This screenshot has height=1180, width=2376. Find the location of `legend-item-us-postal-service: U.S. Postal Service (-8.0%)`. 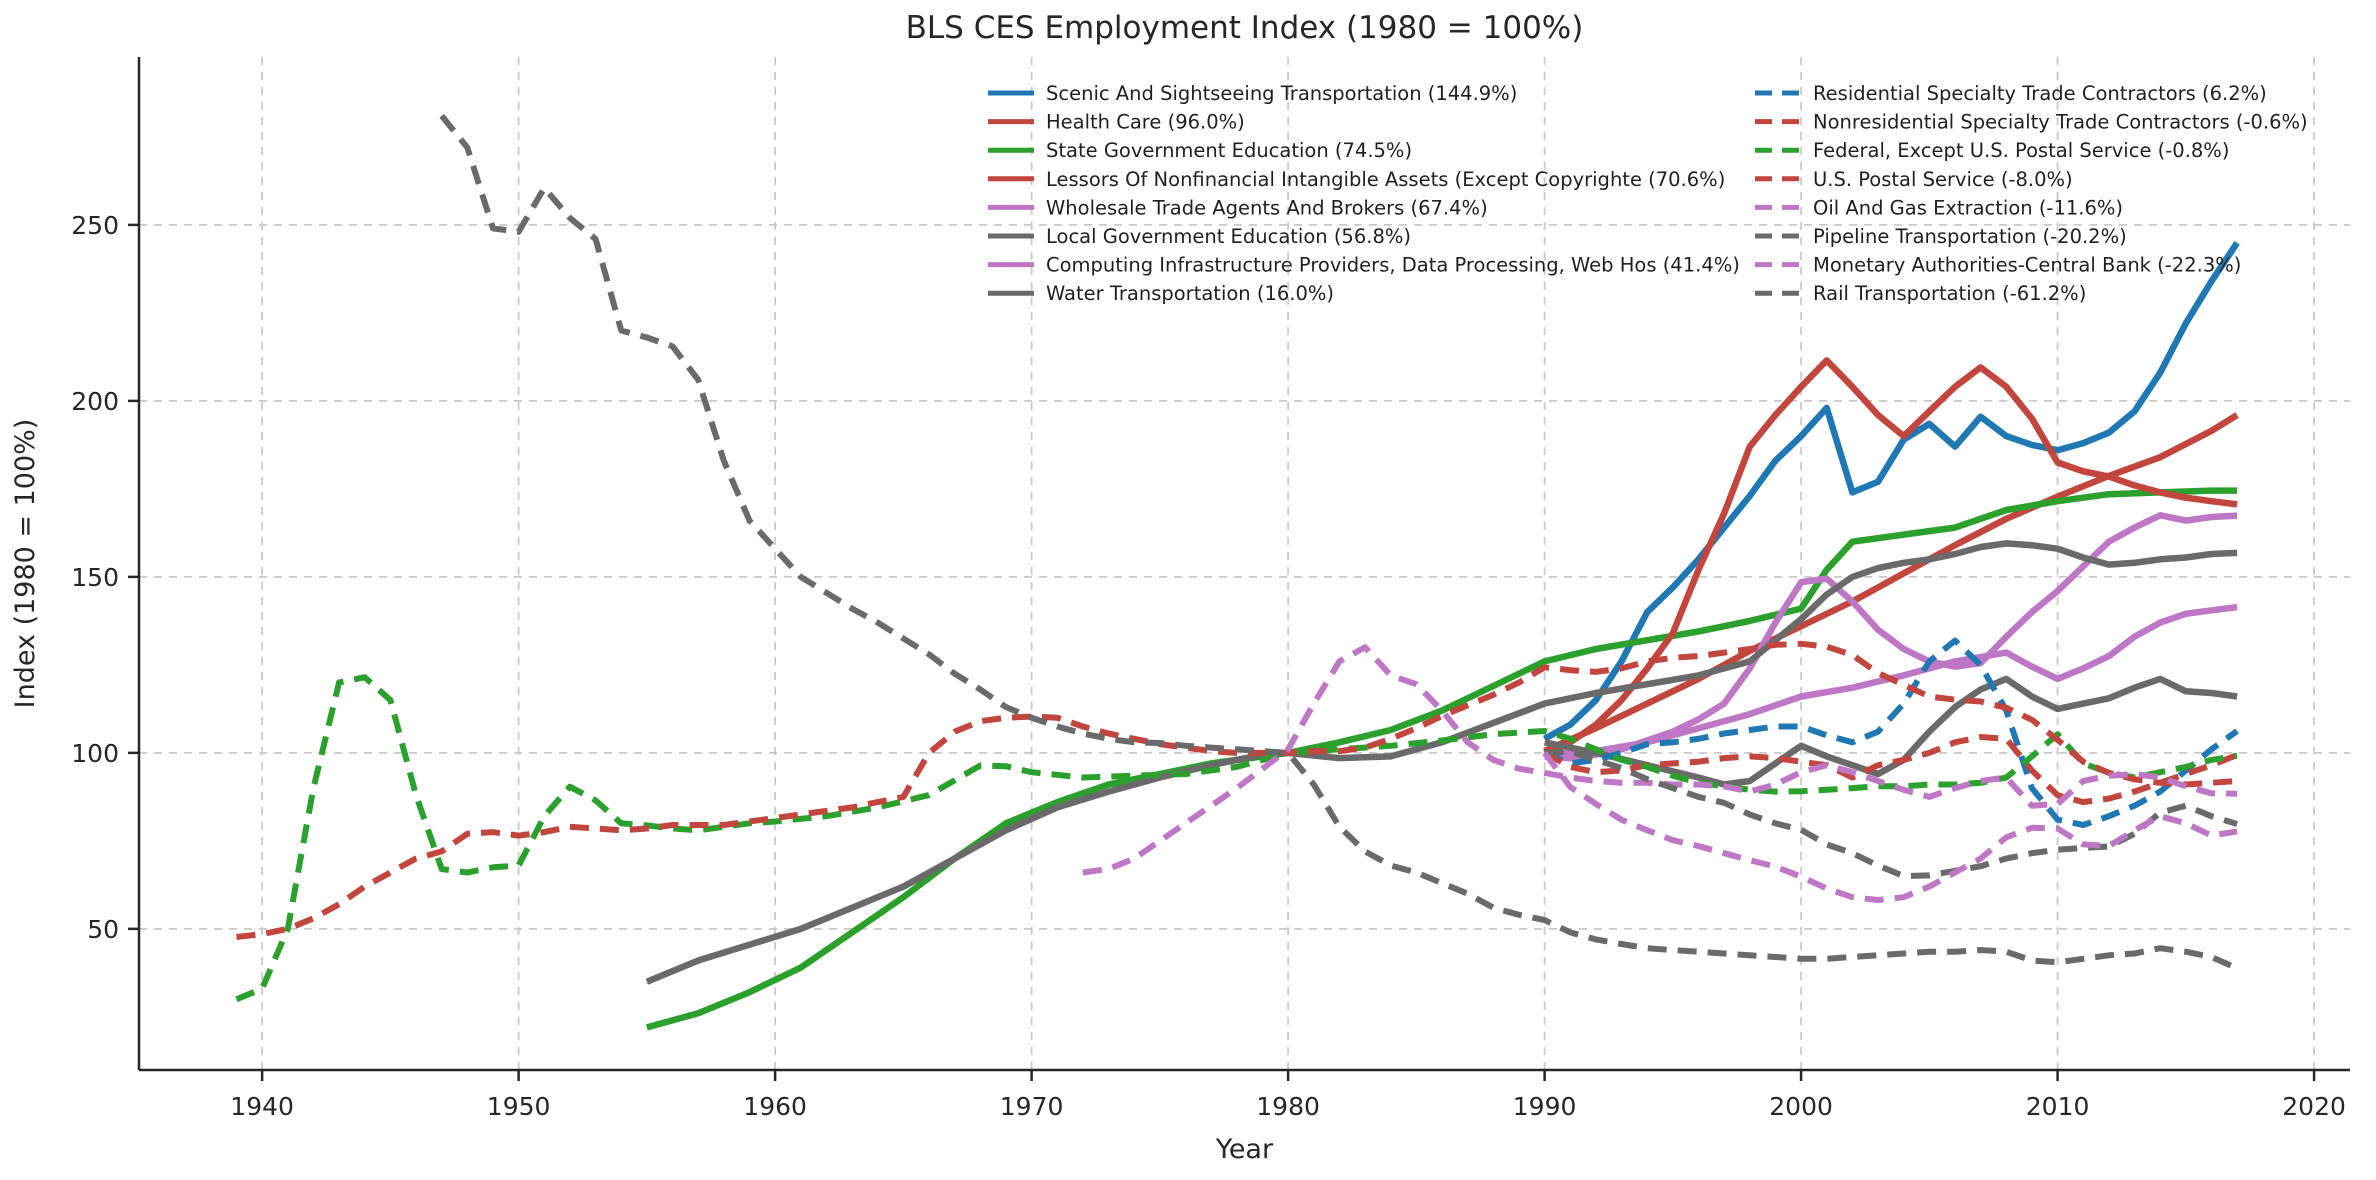

legend-item-us-postal-service: U.S. Postal Service (-8.0%) is located at coordinates (1914, 179).